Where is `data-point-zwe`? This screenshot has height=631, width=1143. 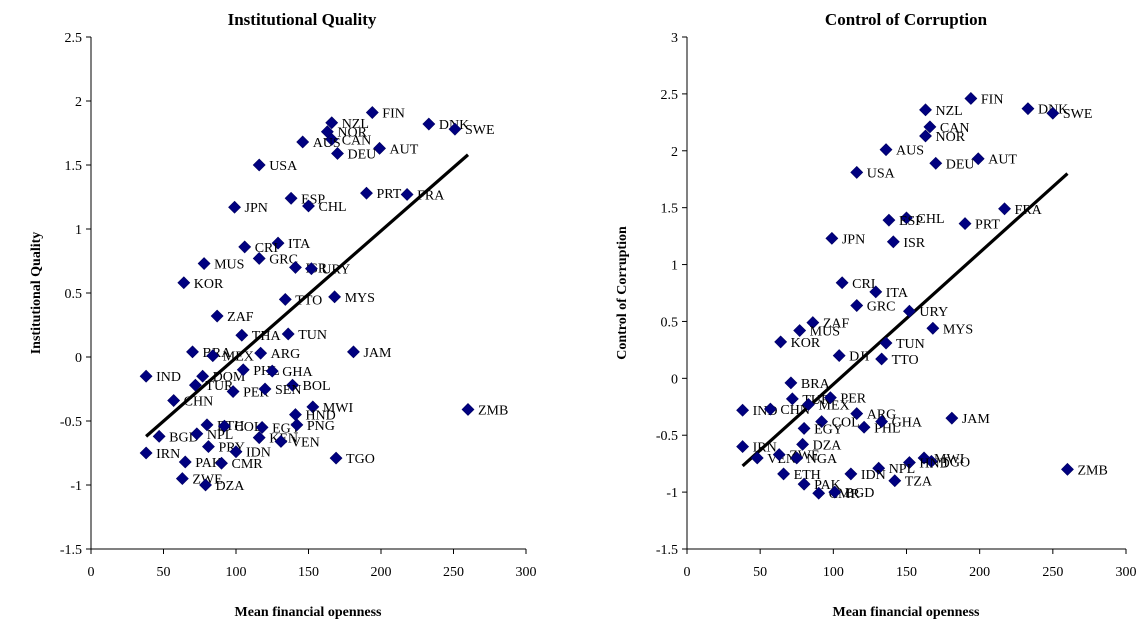 data-point-zwe is located at coordinates (779, 454).